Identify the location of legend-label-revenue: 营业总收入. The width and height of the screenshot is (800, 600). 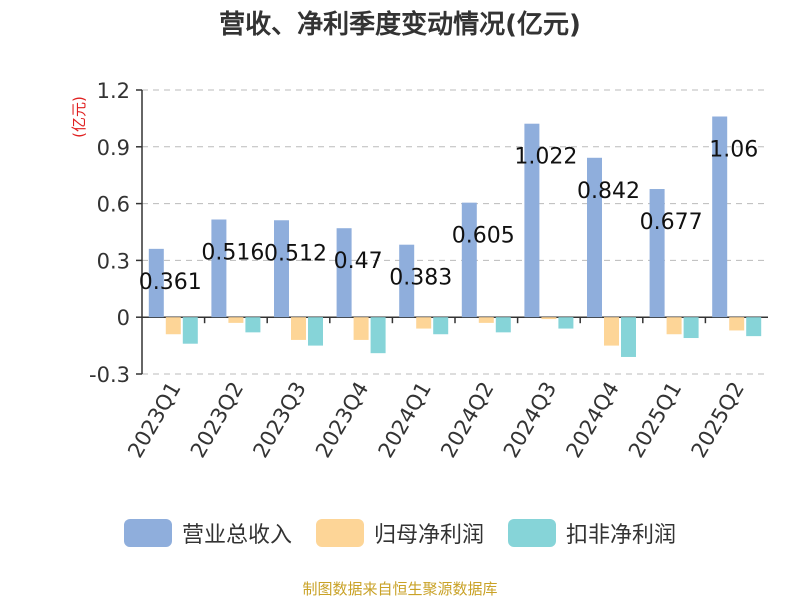
(236, 535).